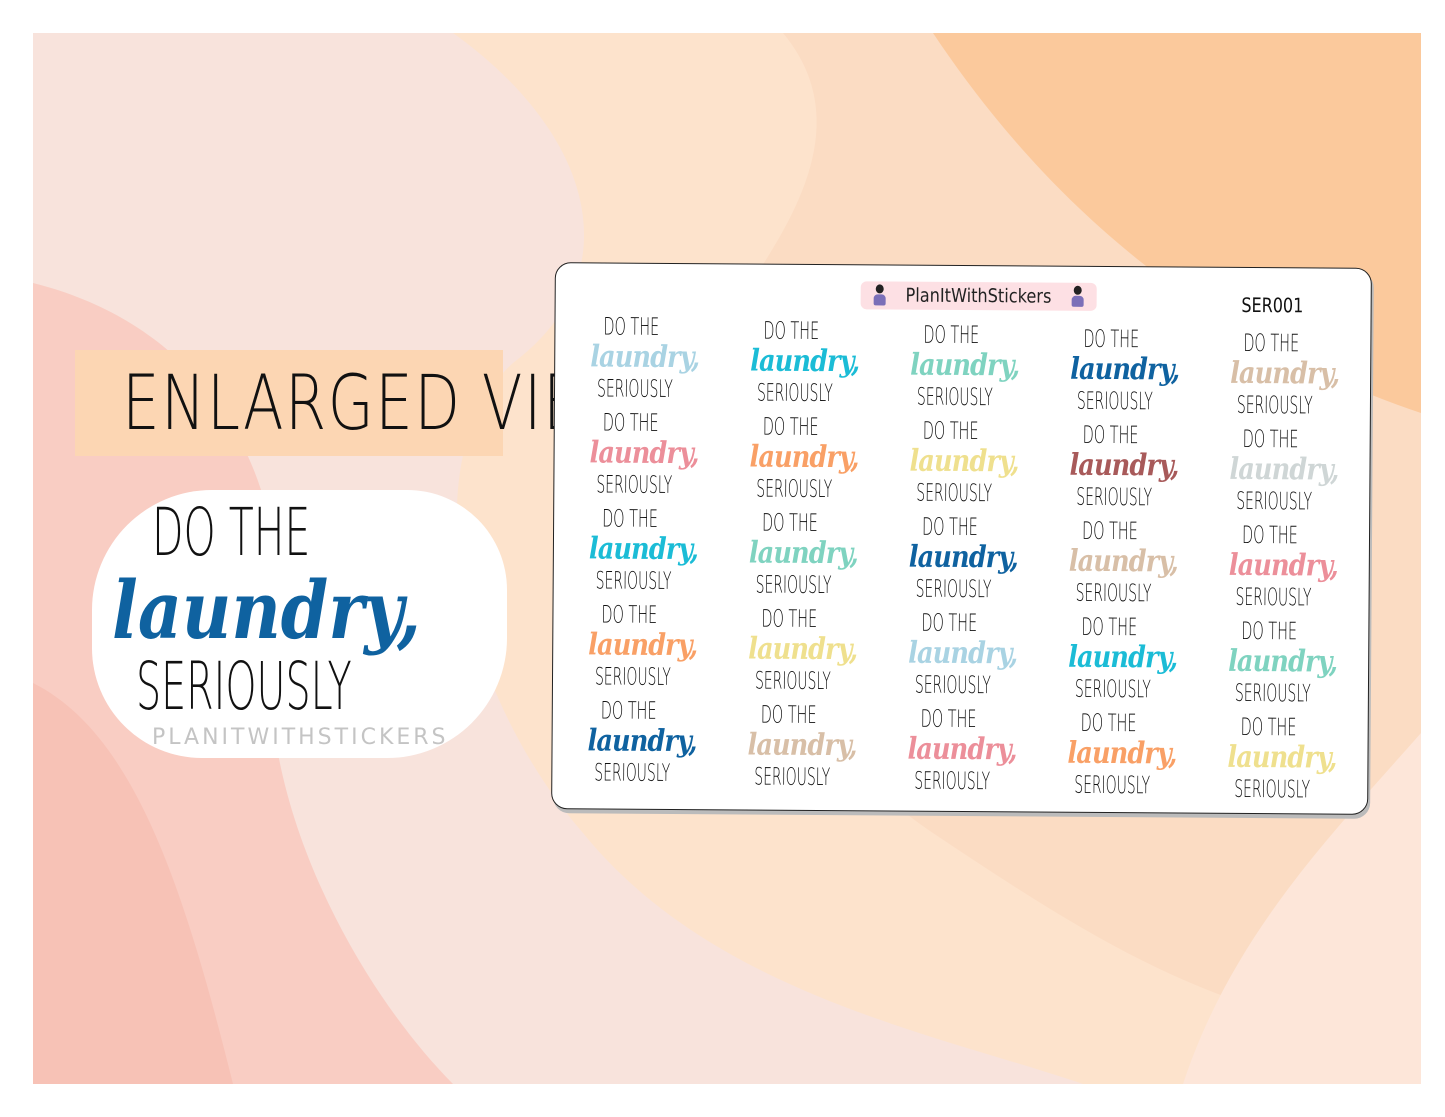  Describe the element at coordinates (880, 295) in the screenshot. I see `planner-girl-icon` at that location.